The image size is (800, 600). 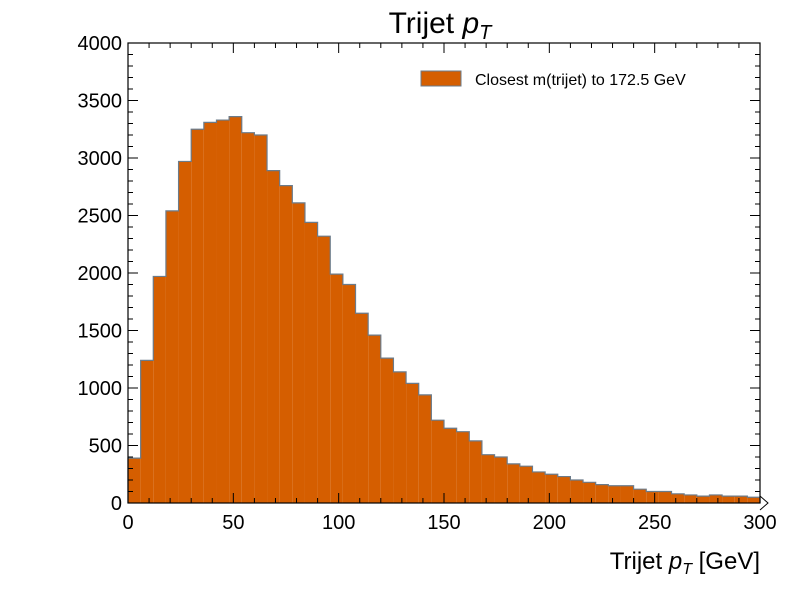 What do you see at coordinates (105, 447) in the screenshot?
I see `y-tick-label: 500` at bounding box center [105, 447].